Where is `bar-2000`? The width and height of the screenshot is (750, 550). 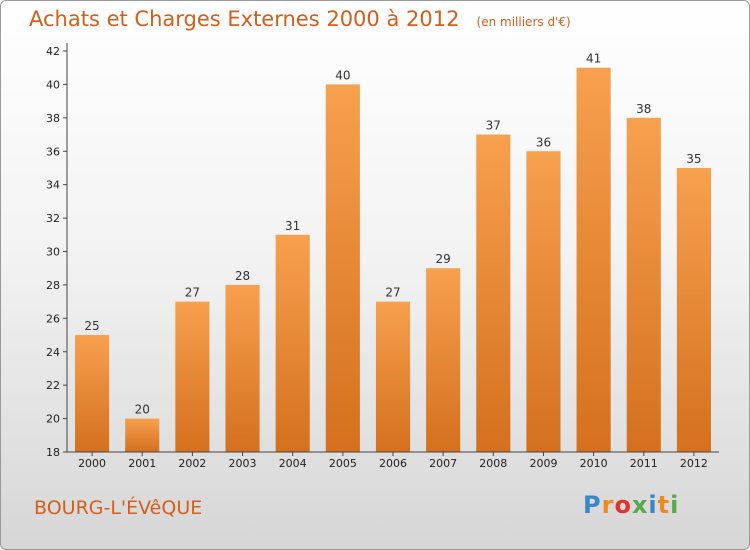
bar-2000 is located at coordinates (92, 393).